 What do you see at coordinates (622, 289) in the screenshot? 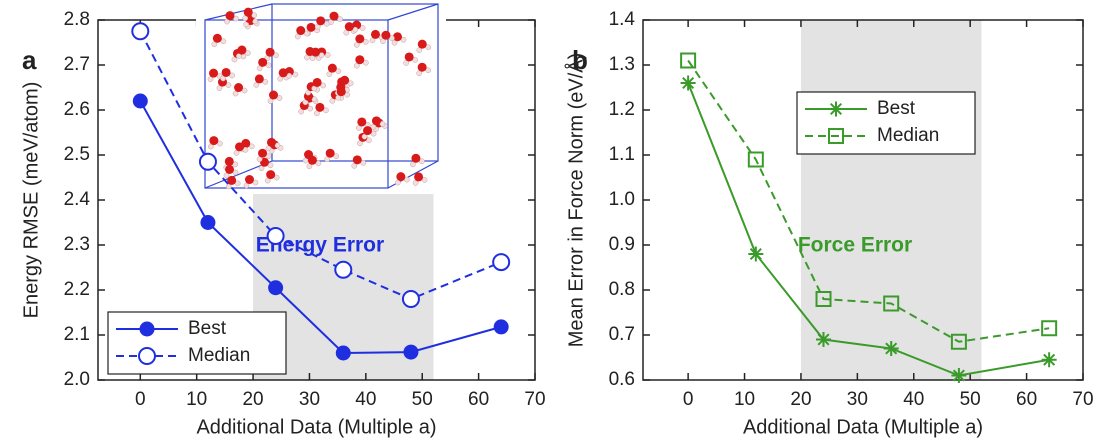
I see `y-tick-label: 0.8` at bounding box center [622, 289].